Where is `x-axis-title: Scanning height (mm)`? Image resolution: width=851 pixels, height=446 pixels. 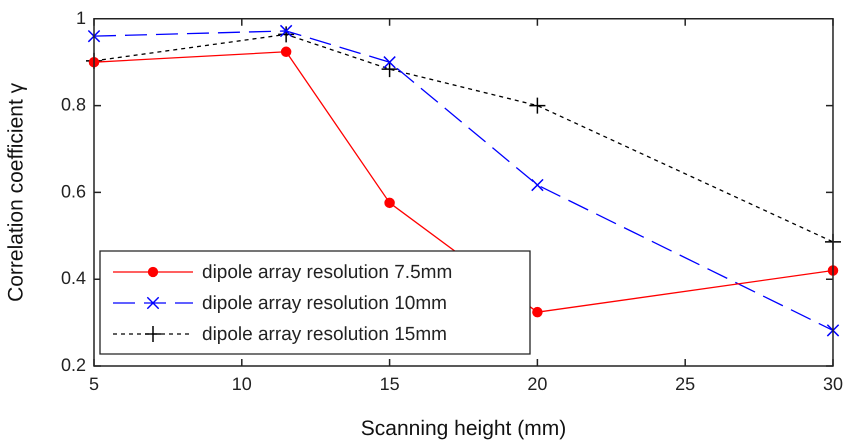
x-axis-title: Scanning height (mm) is located at coordinates (463, 428).